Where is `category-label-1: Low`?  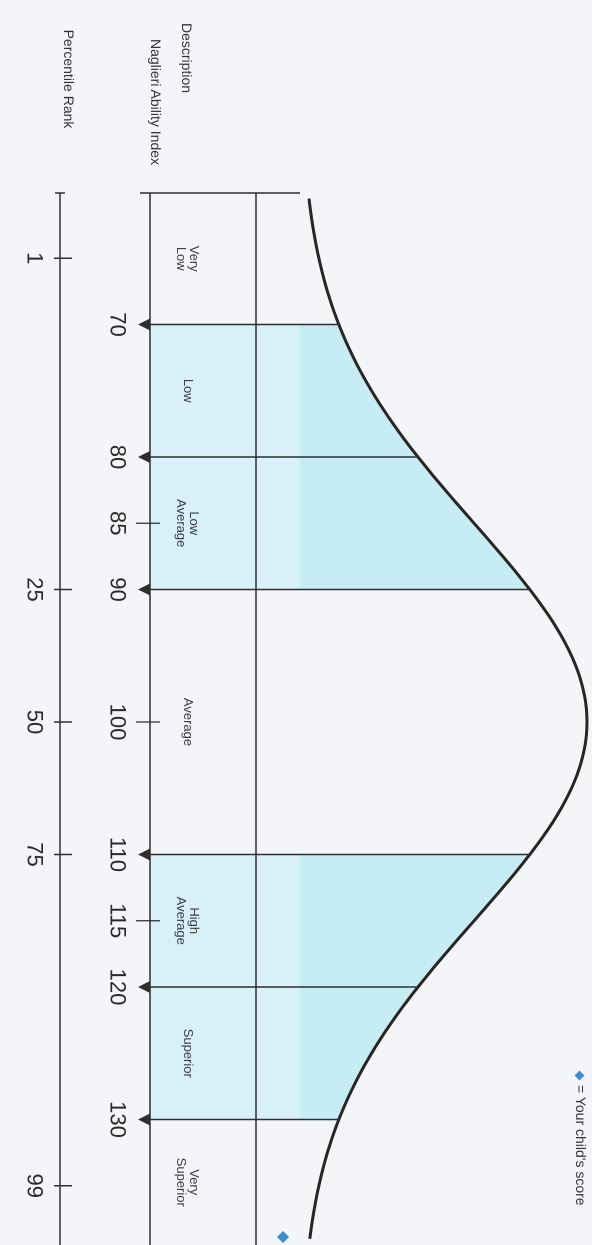 category-label-1: Low is located at coordinates (188, 391).